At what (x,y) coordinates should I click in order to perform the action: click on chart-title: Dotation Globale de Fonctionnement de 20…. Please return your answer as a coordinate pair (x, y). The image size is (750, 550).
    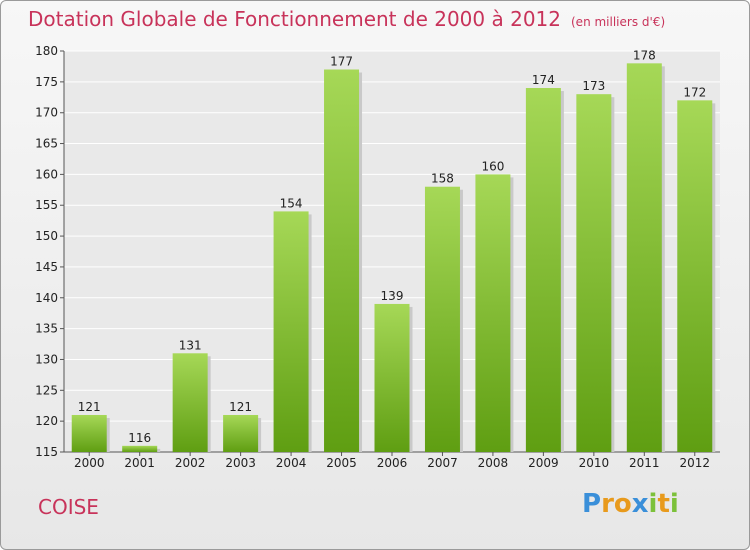
    Looking at the image, I should click on (346, 19).